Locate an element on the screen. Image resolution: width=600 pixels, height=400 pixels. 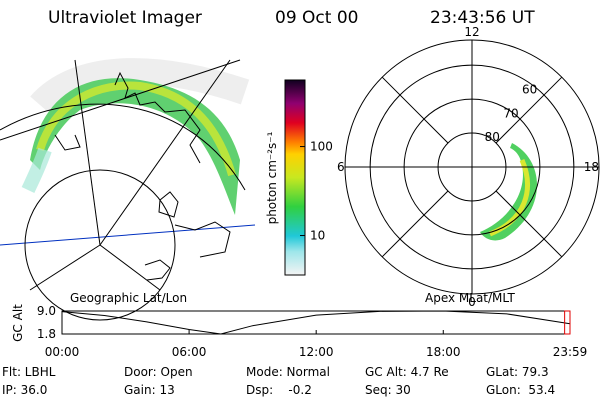
geo-label: Geographic Lat/Lon is located at coordinates (128, 298).